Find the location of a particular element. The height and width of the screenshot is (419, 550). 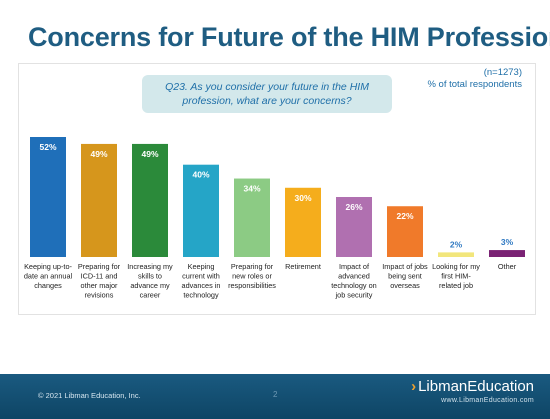

sample-size-label: (n=1273) is located at coordinates (502, 72).